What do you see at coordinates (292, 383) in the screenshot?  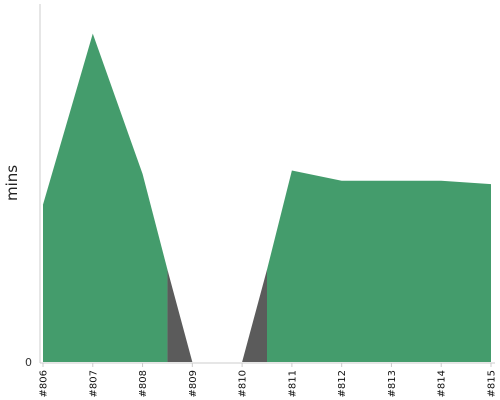 I see `x-tick-label: #811` at bounding box center [292, 383].